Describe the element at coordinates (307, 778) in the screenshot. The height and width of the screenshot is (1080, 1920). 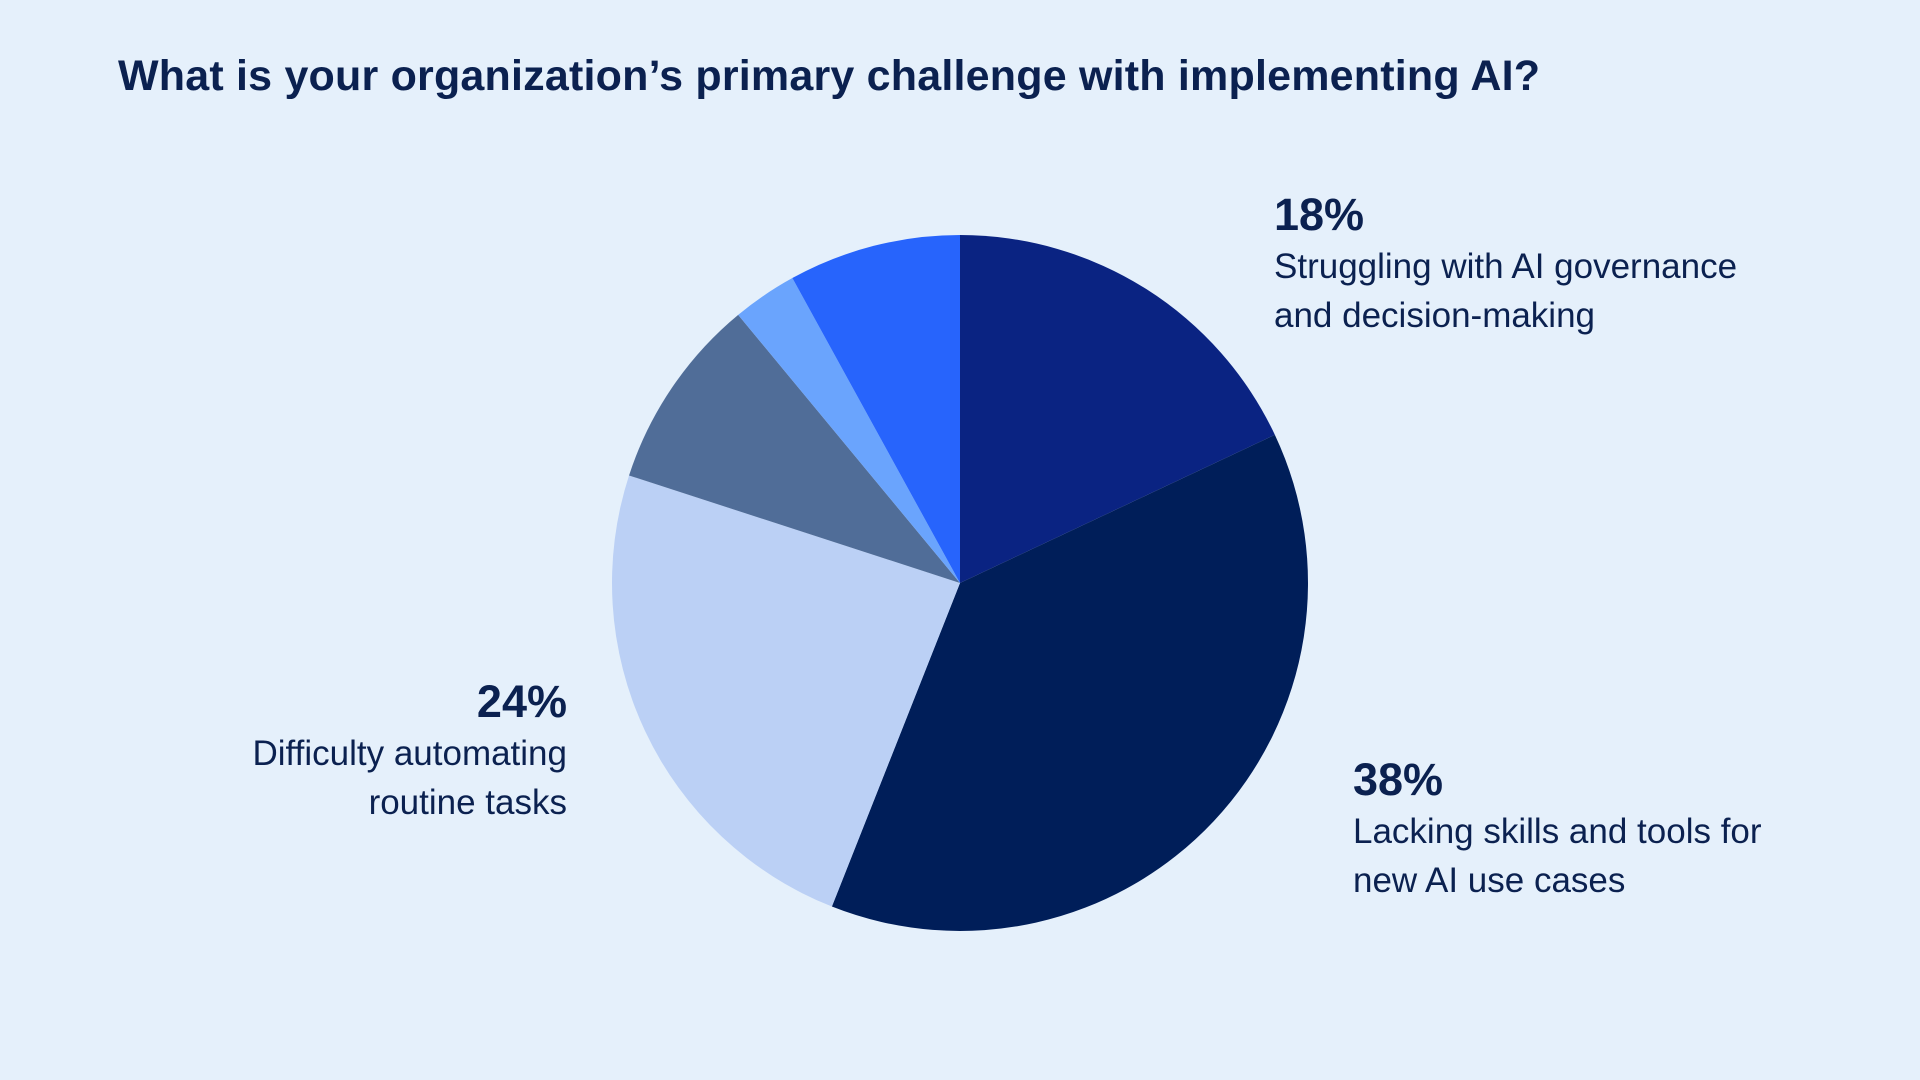
I see `data-label-automation-text: Difficulty automating routine tasks` at that location.